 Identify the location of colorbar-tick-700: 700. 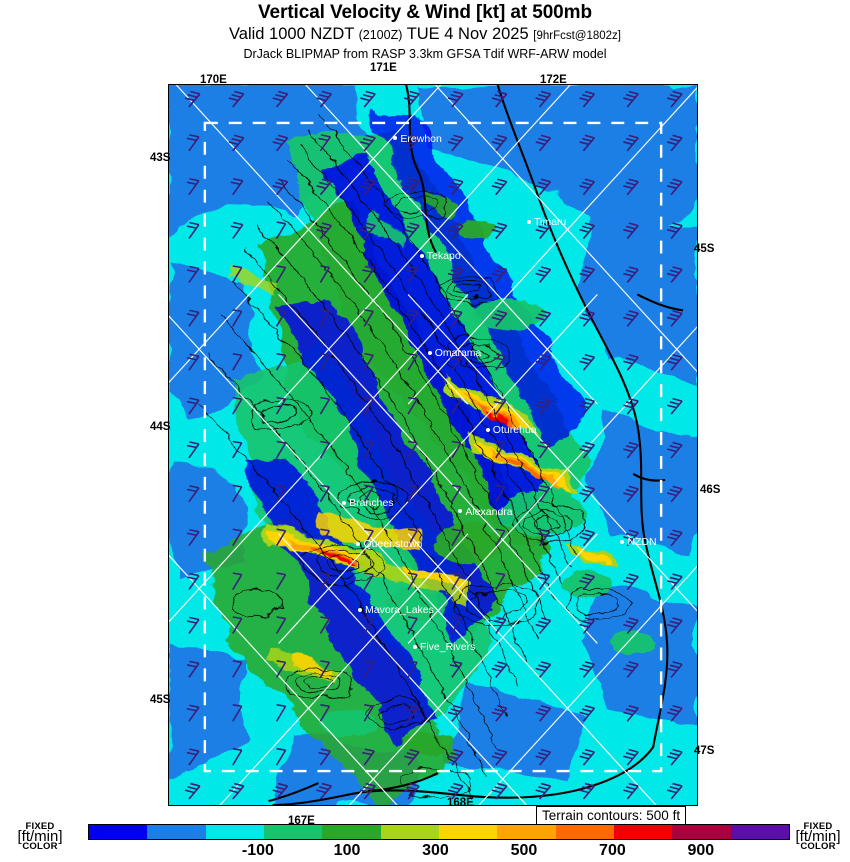
(612, 850).